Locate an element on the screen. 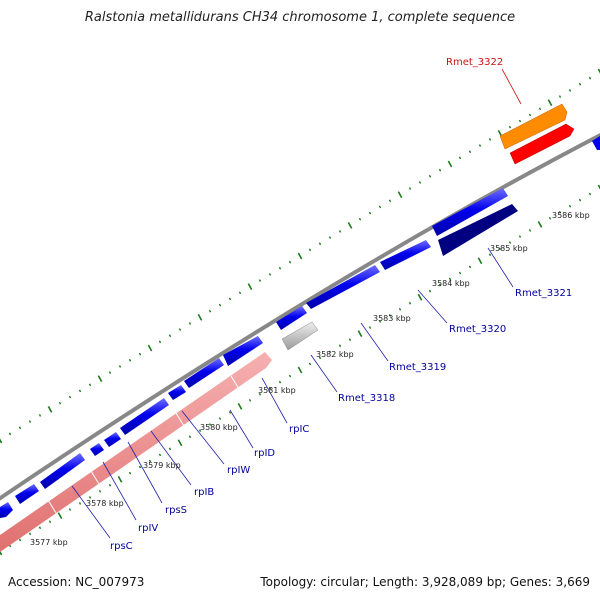 The image size is (600, 600). gene-rmet-3318-feature is located at coordinates (300, 336).